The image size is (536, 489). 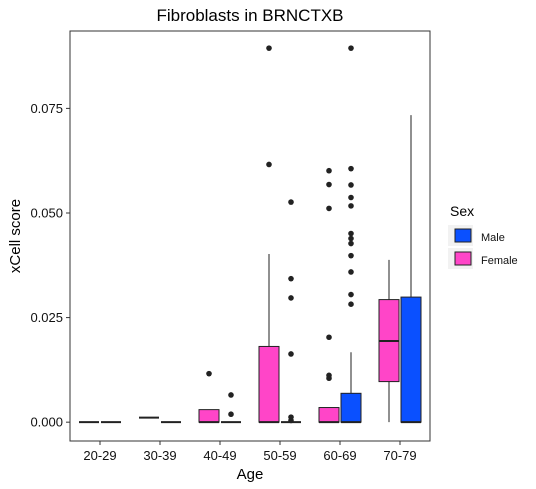 I want to click on x-tick-label: 30-39, so click(x=159, y=455).